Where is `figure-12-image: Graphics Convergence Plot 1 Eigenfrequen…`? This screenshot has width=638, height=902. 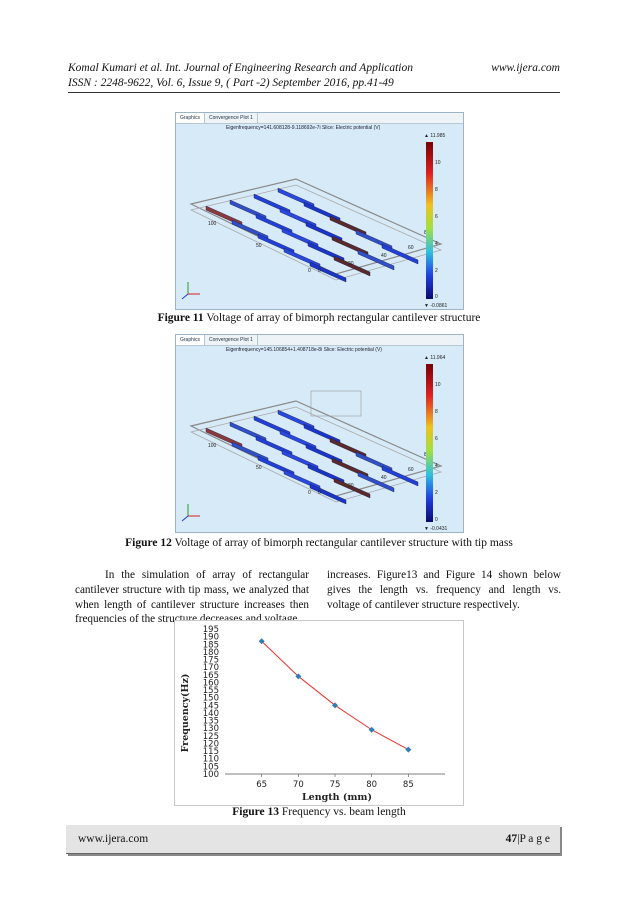
figure-12-image: Graphics Convergence Plot 1 Eigenfrequen… is located at coordinates (319, 433).